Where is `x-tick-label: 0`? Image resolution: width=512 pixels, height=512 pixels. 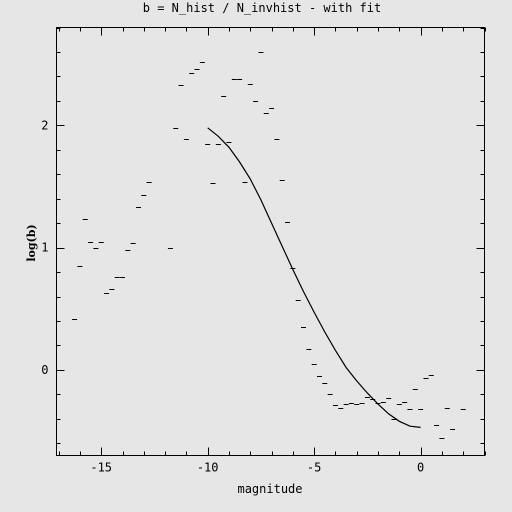 x-tick-label: 0 is located at coordinates (420, 468).